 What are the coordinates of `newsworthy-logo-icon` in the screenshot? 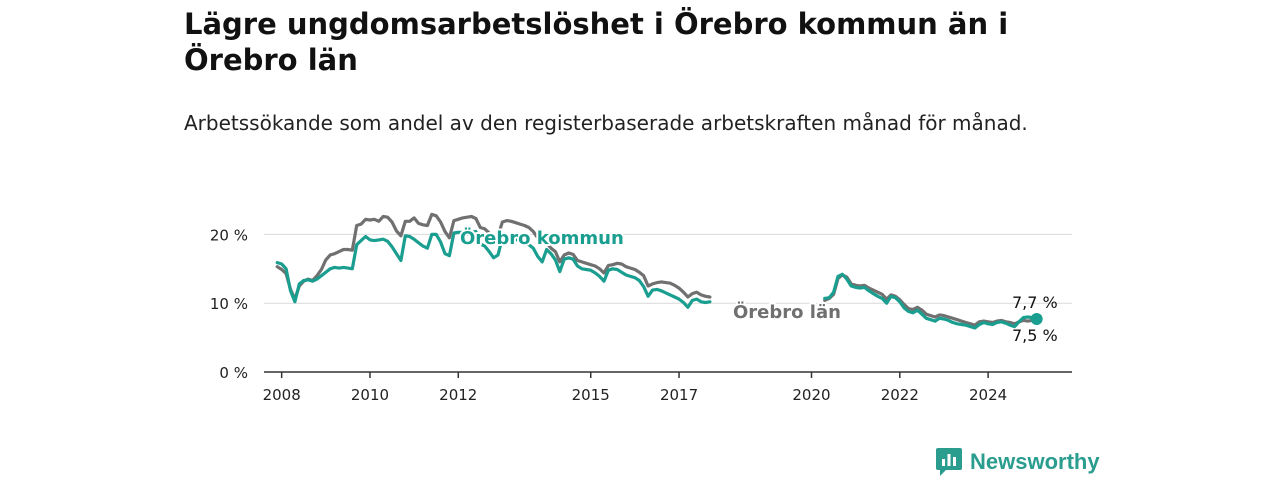 It's located at (949, 462).